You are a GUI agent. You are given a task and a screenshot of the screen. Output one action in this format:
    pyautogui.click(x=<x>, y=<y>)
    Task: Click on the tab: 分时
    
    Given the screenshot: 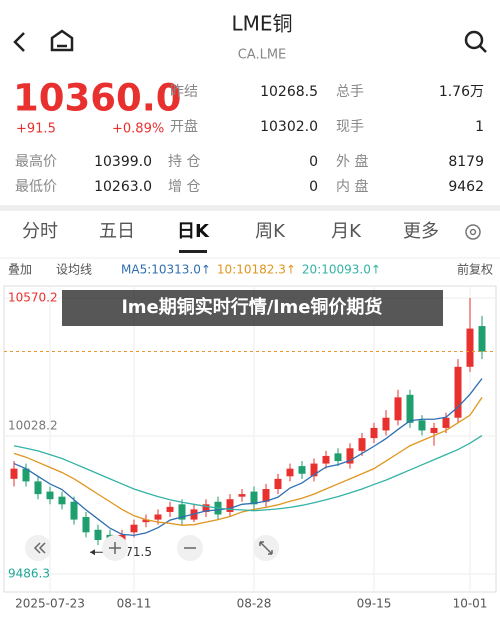 What is the action you would take?
    pyautogui.click(x=40, y=231)
    